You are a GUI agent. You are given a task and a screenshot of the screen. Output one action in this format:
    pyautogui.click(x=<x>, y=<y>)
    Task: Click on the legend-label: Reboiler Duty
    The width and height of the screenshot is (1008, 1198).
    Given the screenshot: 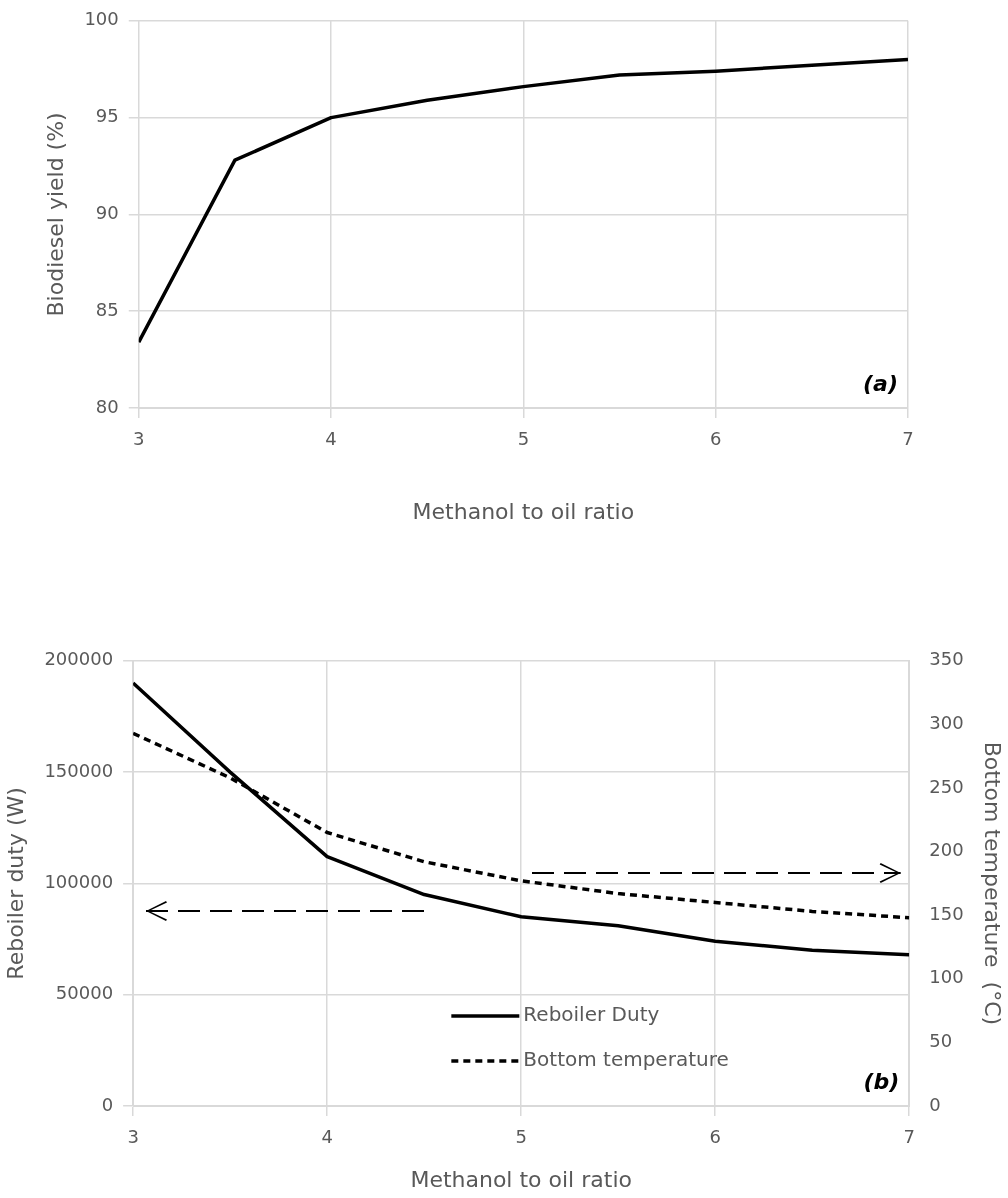 What is the action you would take?
    pyautogui.click(x=591, y=1014)
    